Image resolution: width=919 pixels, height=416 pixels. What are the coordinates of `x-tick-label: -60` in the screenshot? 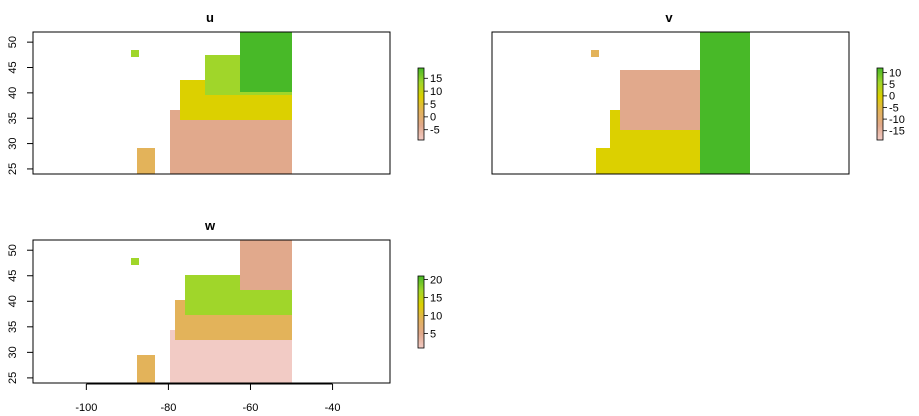 It's located at (251, 408).